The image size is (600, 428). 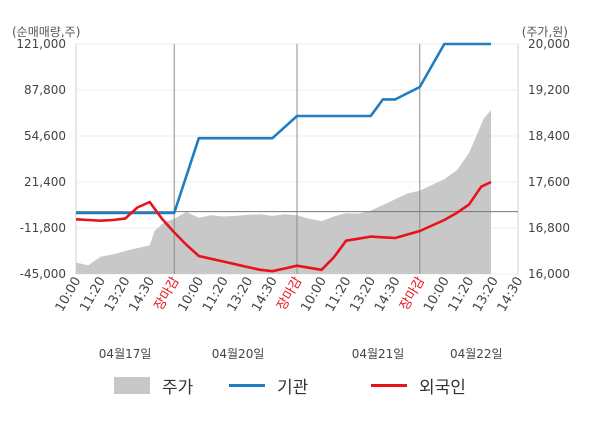 What do you see at coordinates (45, 182) in the screenshot?
I see `left-tick-label: 21,400` at bounding box center [45, 182].